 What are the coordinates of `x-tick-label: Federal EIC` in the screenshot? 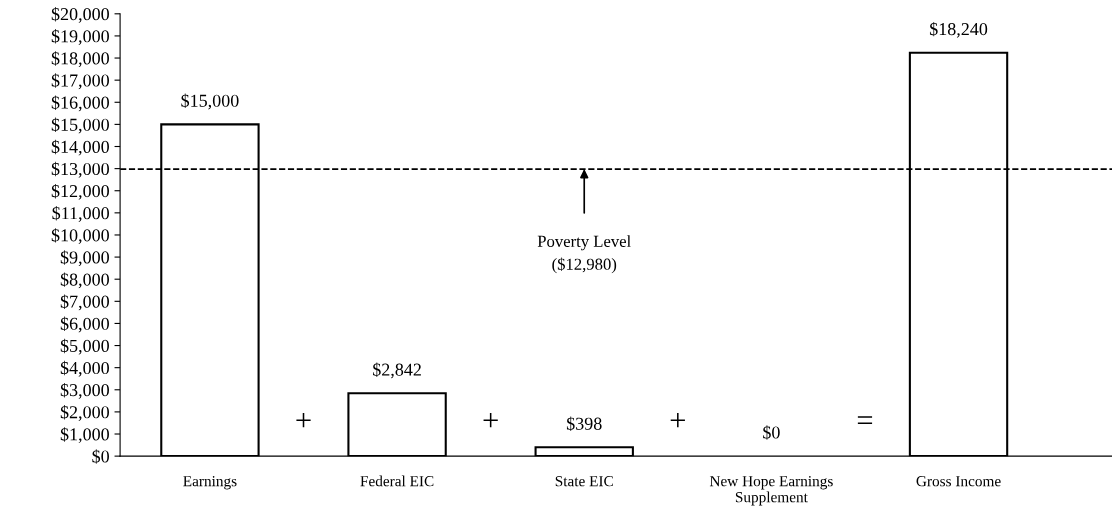 It's located at (397, 481).